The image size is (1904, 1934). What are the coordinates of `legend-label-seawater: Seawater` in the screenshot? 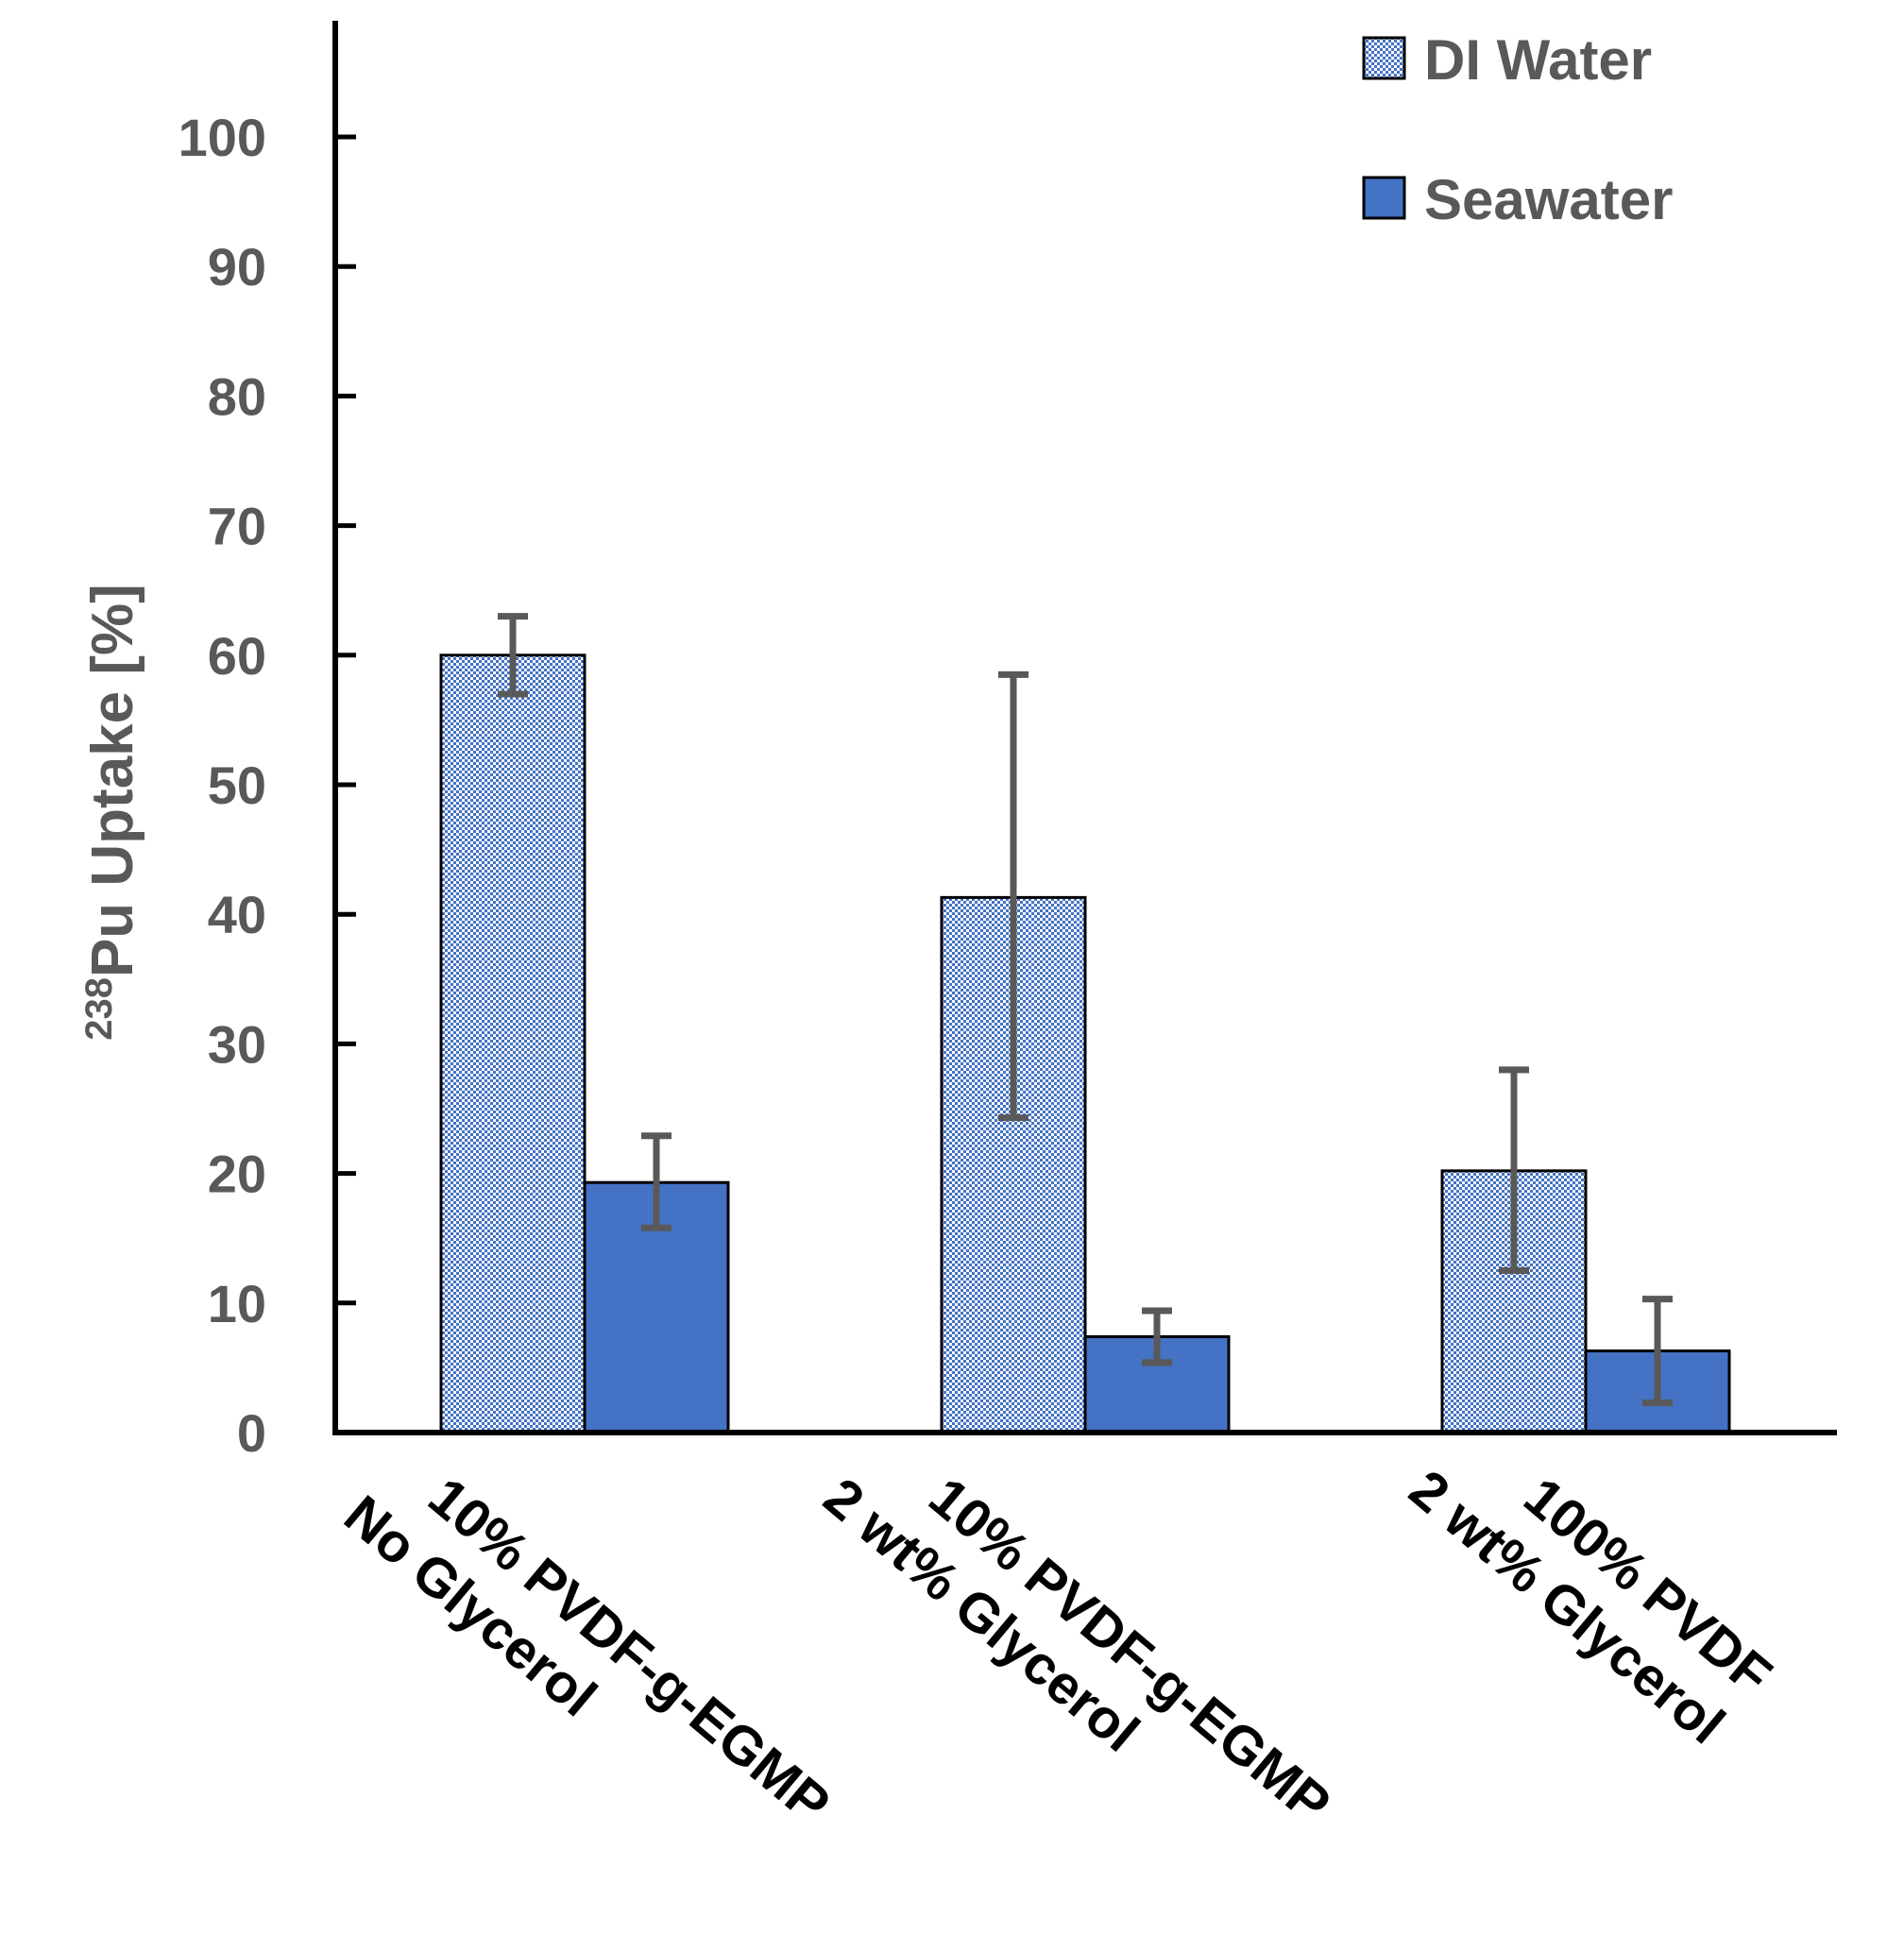 It's located at (1549, 200).